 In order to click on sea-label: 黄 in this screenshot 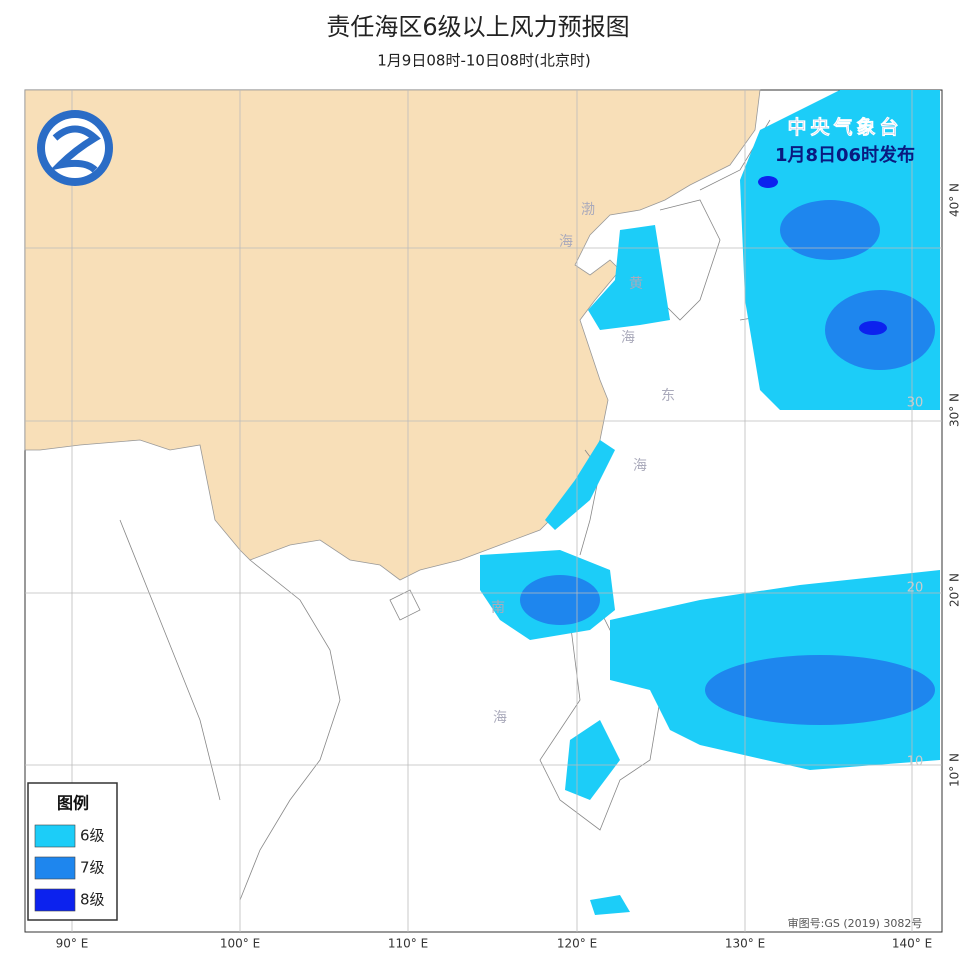, I will do `click(636, 283)`.